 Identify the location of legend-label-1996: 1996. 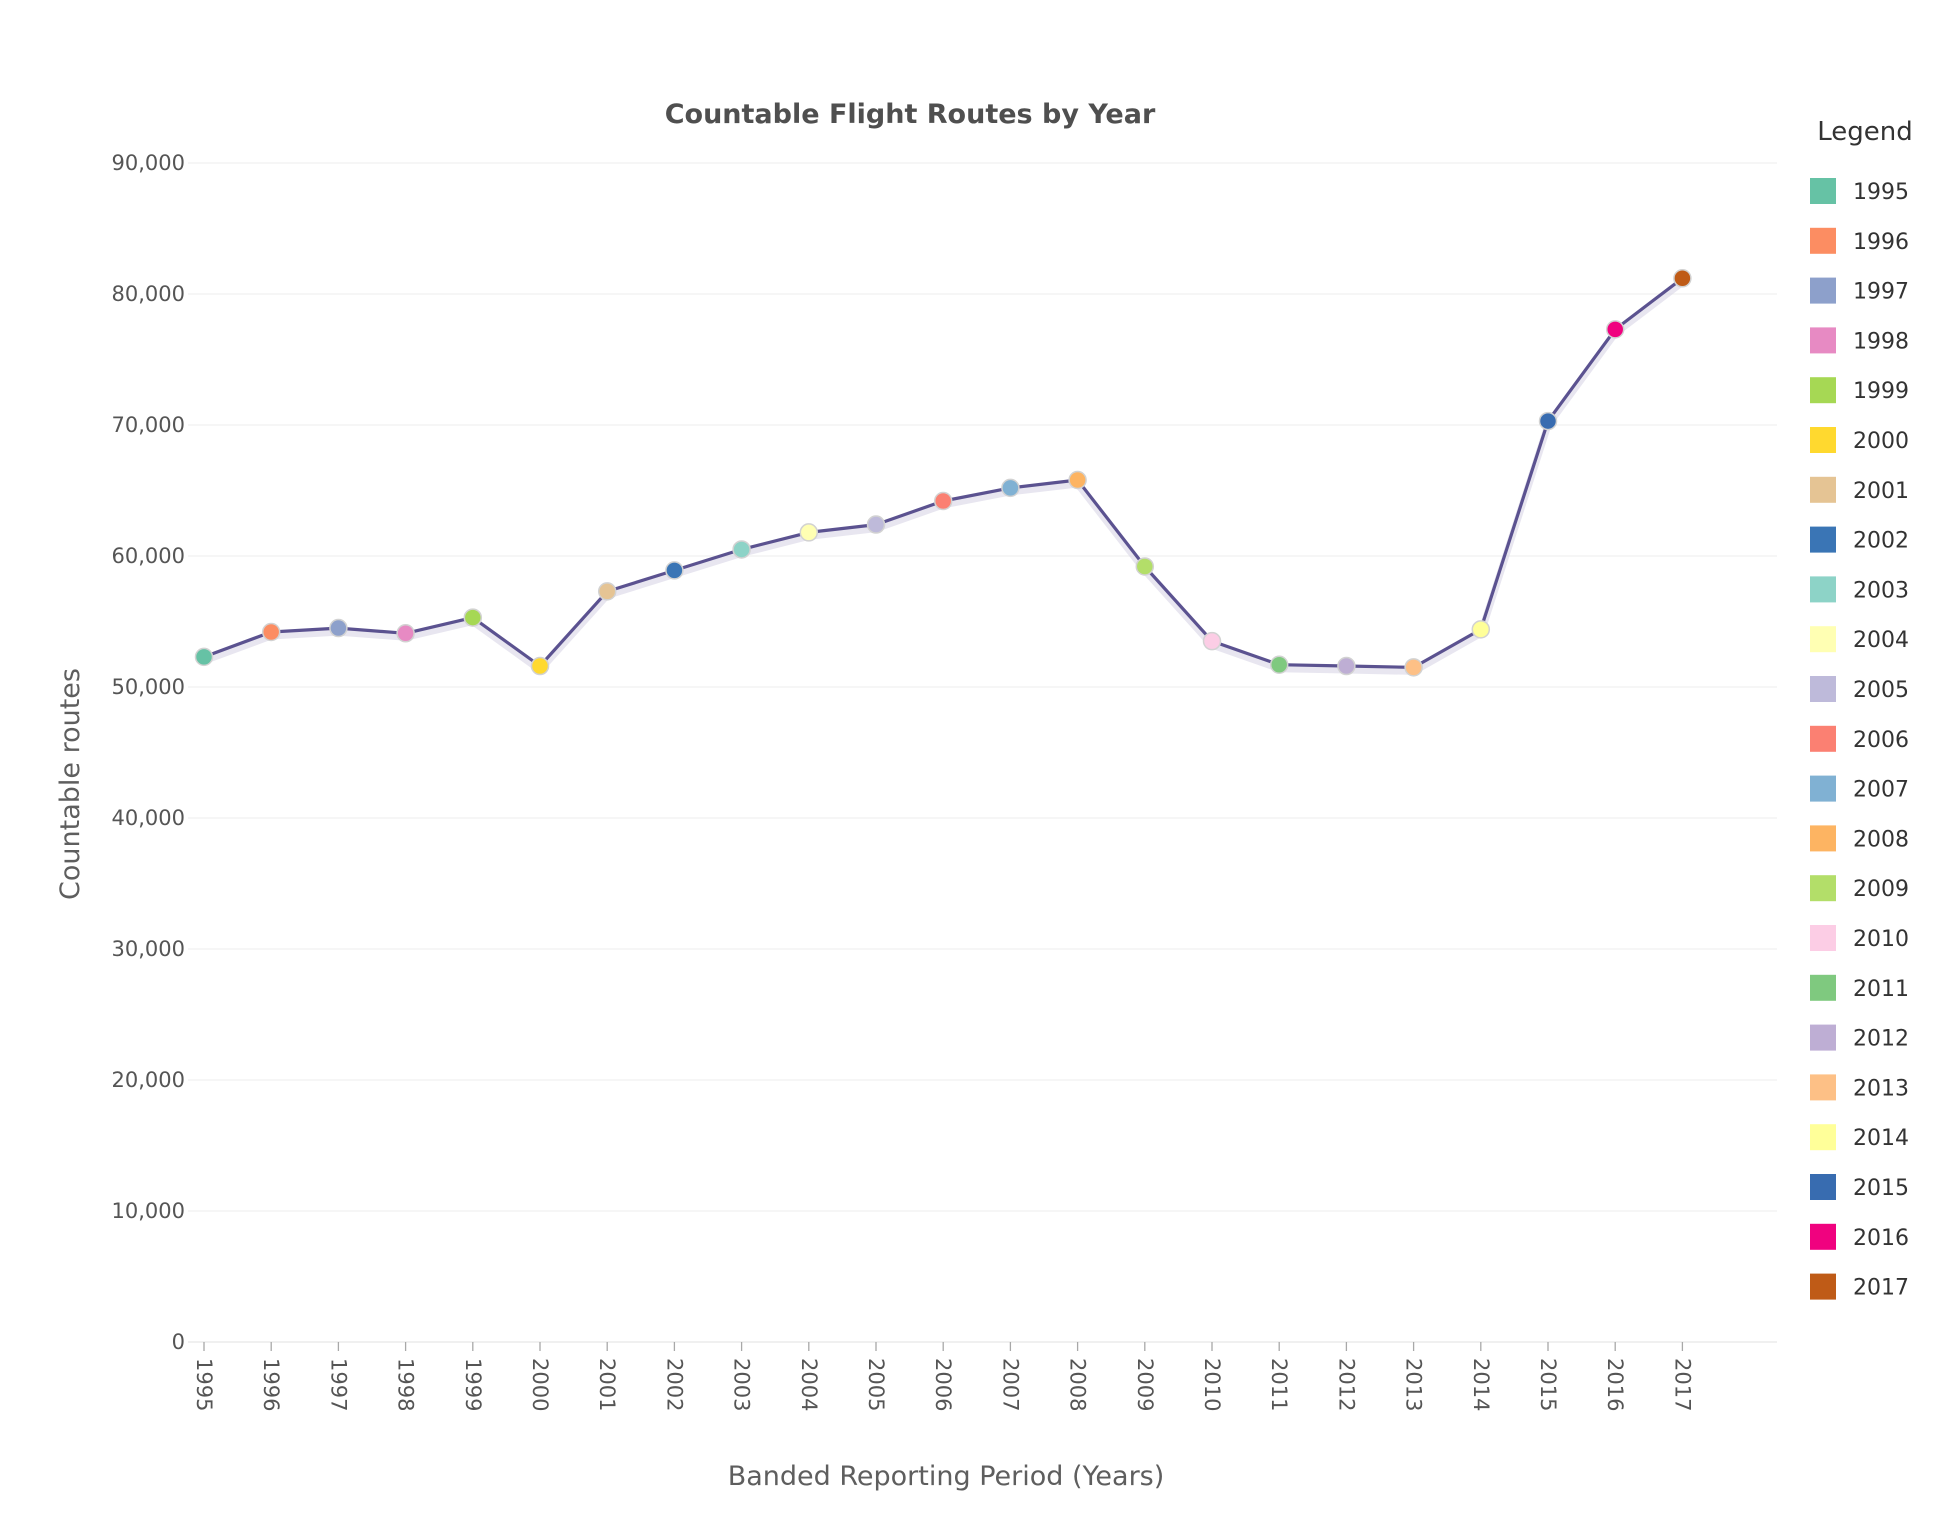
(1881, 242).